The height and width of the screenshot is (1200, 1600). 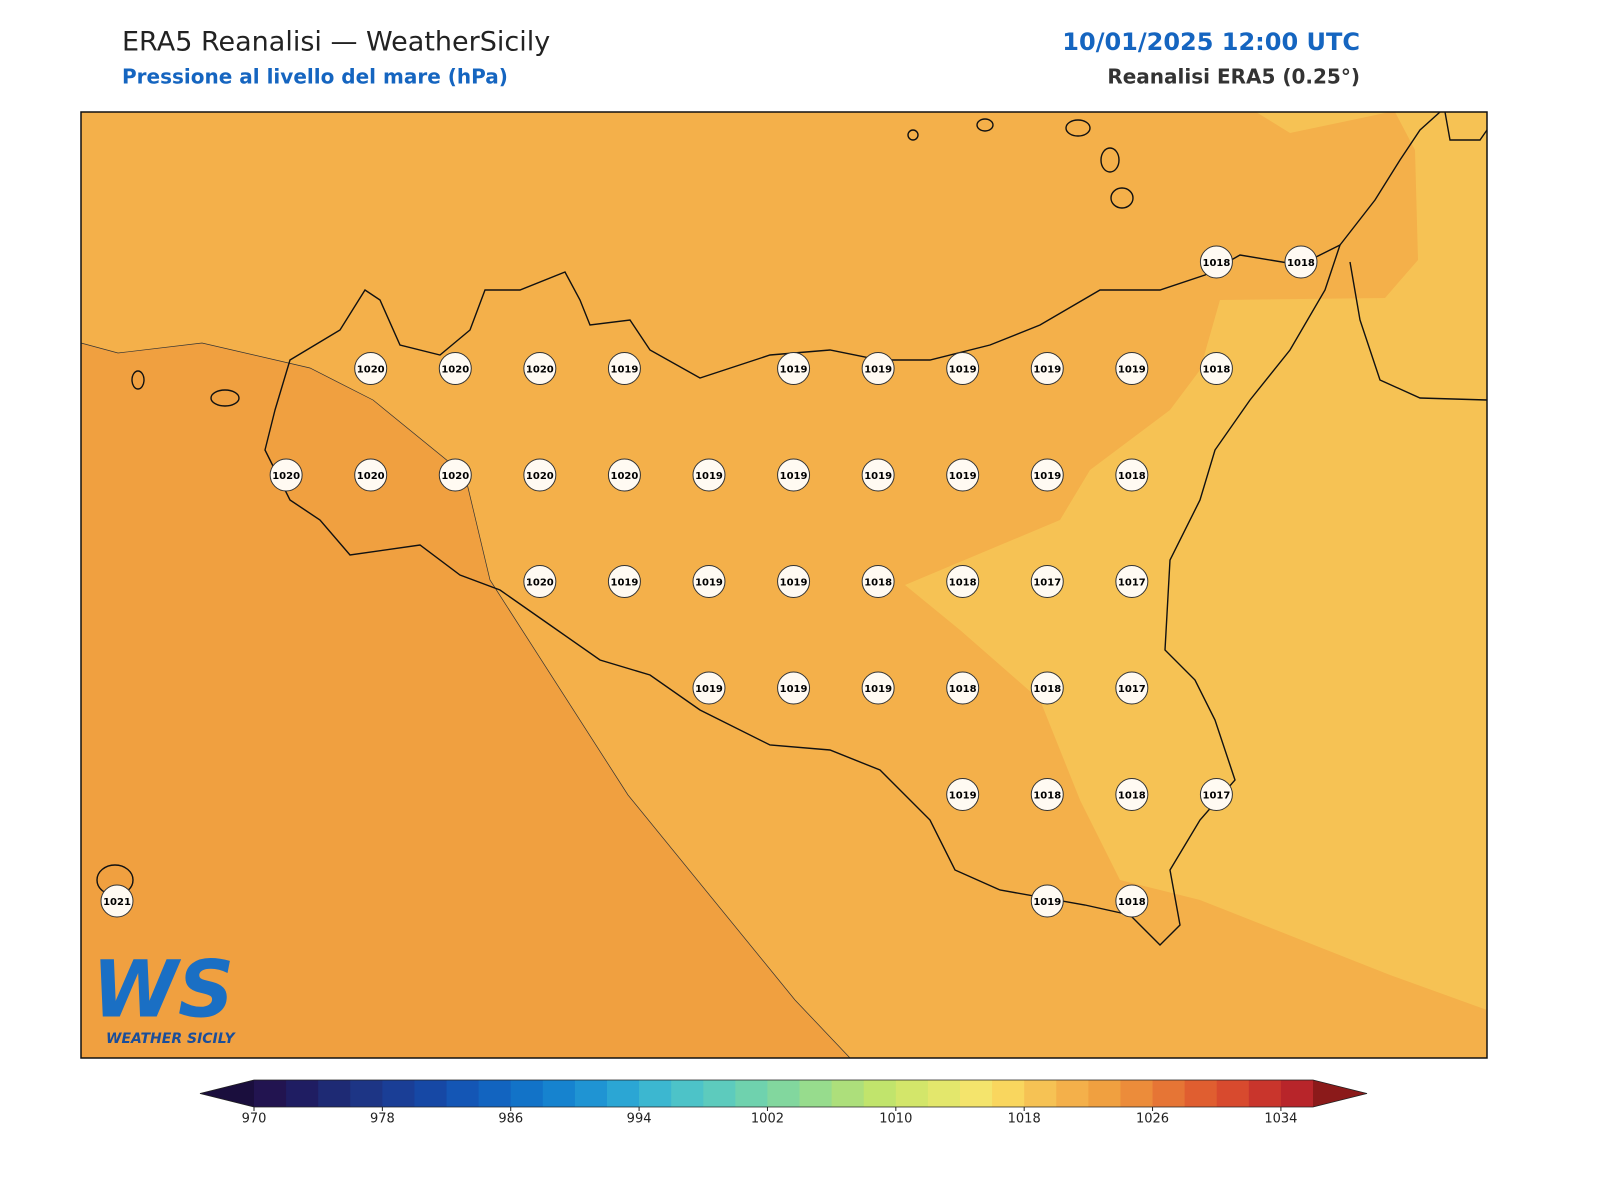 I want to click on colorbar-under, so click(x=227, y=1093).